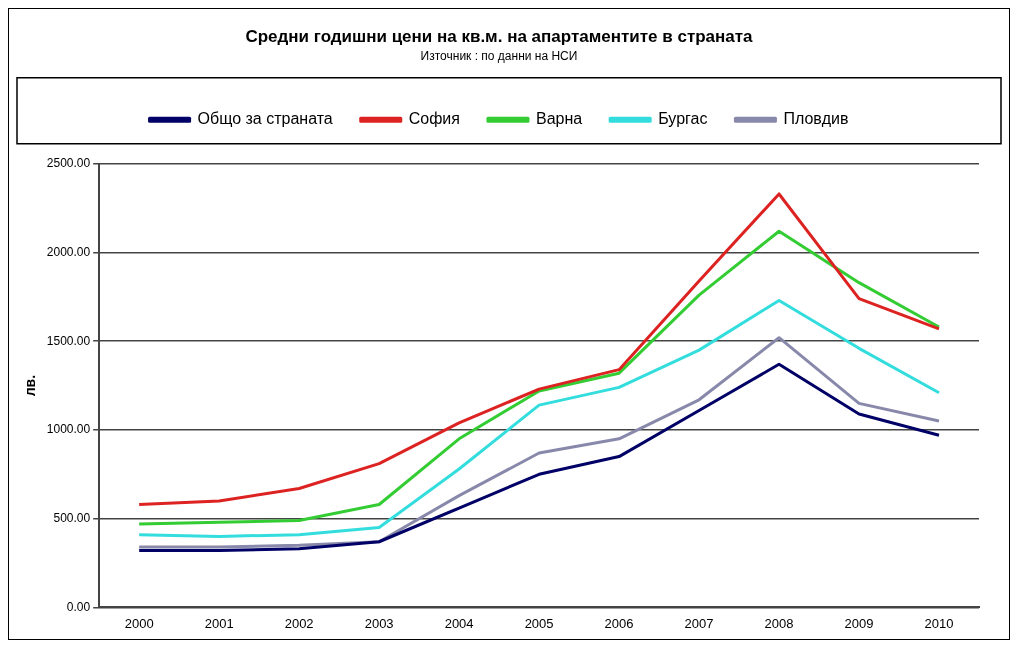 The width and height of the screenshot is (1024, 656). Describe the element at coordinates (699, 623) in the screenshot. I see `x-tick-label: 2007` at that location.